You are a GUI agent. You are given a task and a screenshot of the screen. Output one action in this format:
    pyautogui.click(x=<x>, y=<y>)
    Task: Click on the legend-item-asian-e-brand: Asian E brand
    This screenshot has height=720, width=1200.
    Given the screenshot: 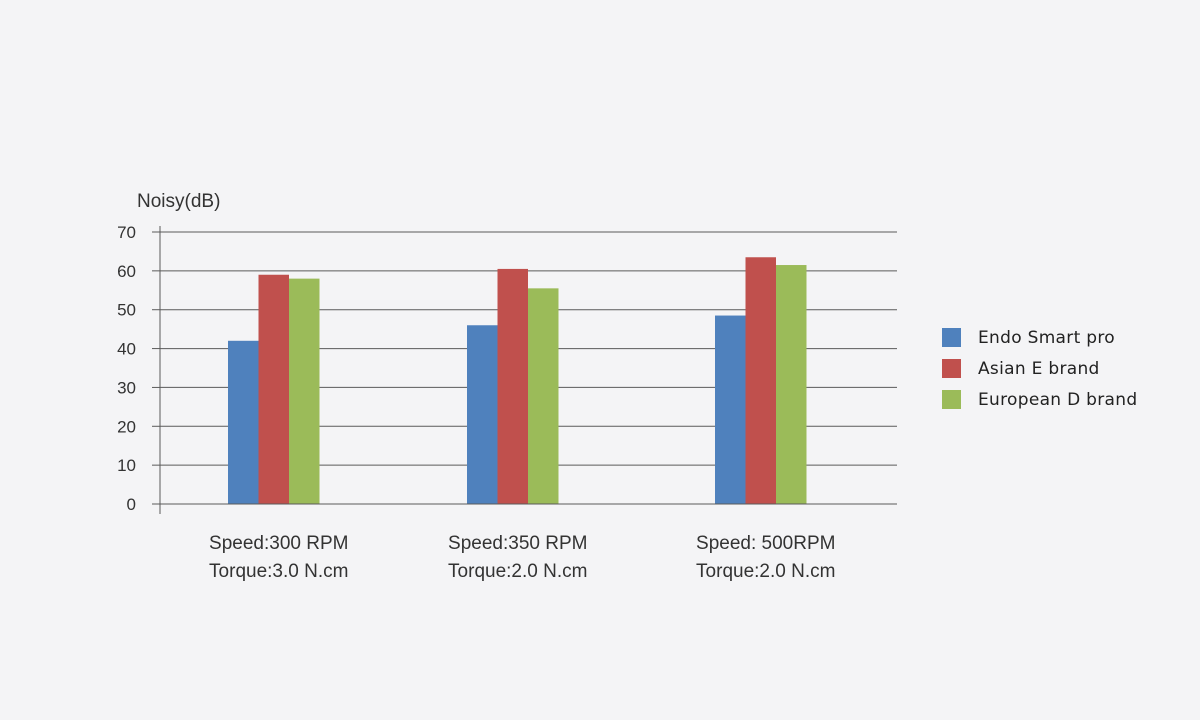 What is the action you would take?
    pyautogui.click(x=1039, y=368)
    